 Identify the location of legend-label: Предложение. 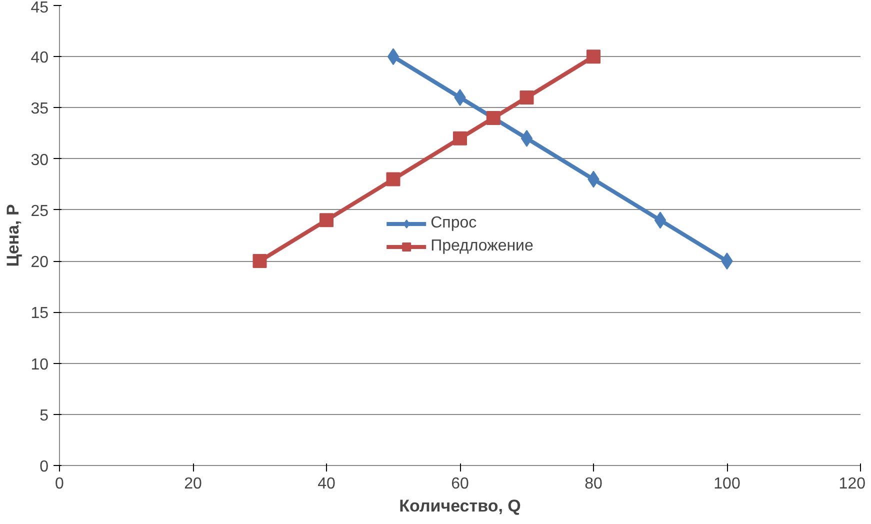
(482, 247).